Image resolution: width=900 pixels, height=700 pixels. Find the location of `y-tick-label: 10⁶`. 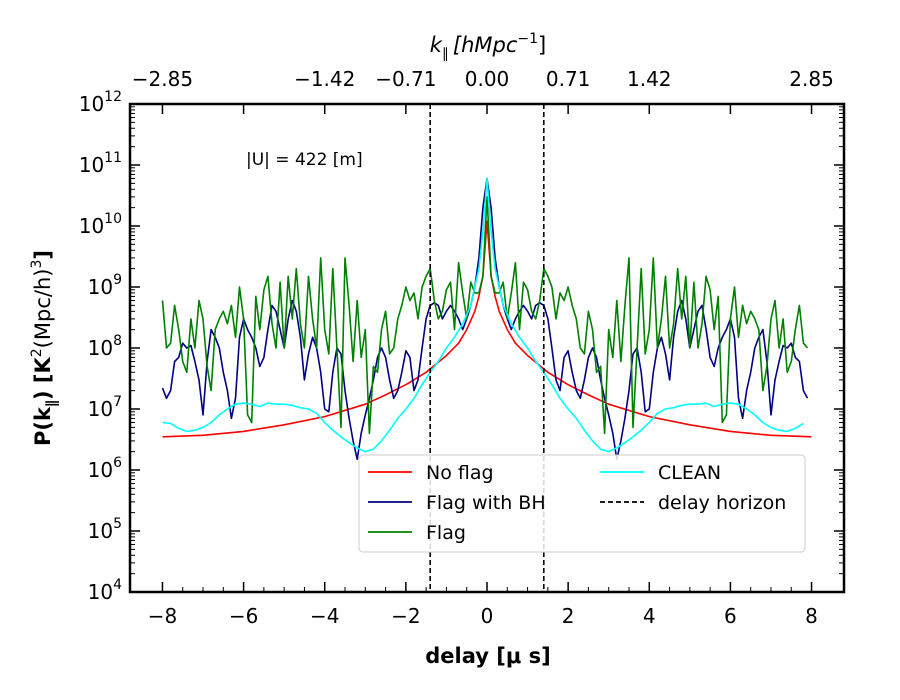

y-tick-label: 10⁶ is located at coordinates (105, 468).